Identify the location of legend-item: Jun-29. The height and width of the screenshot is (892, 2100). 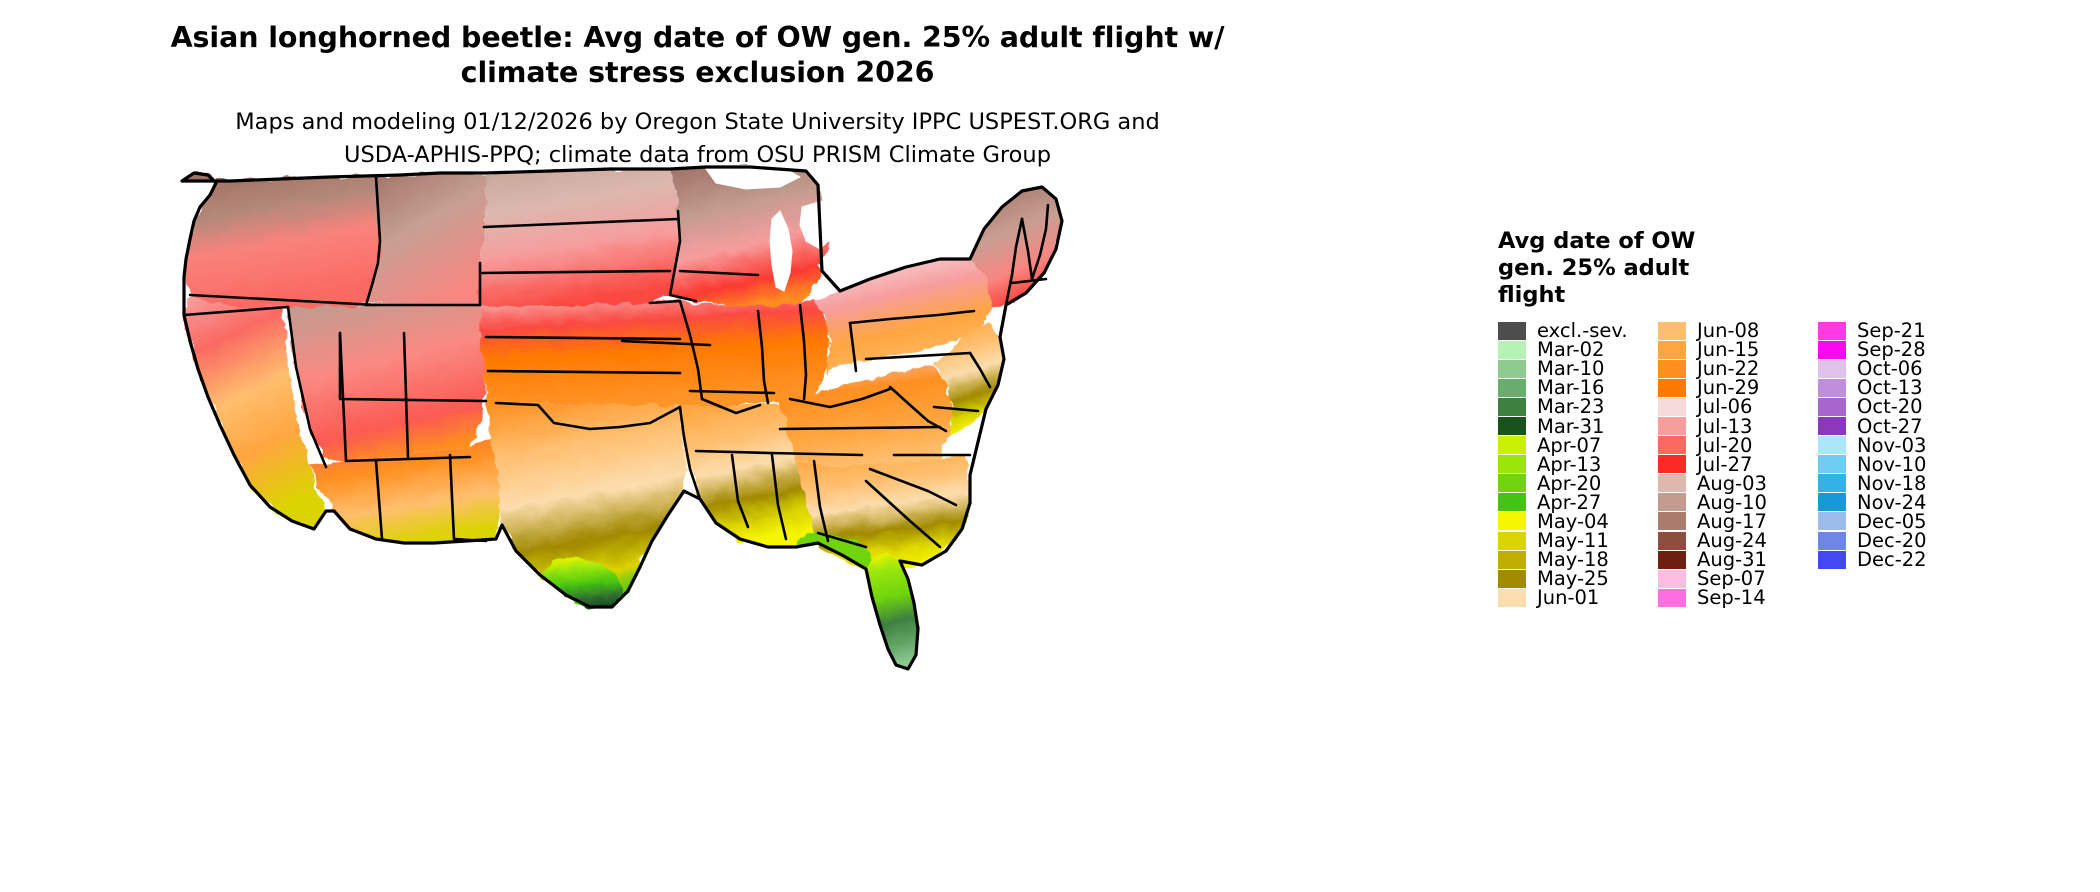
(1738, 388).